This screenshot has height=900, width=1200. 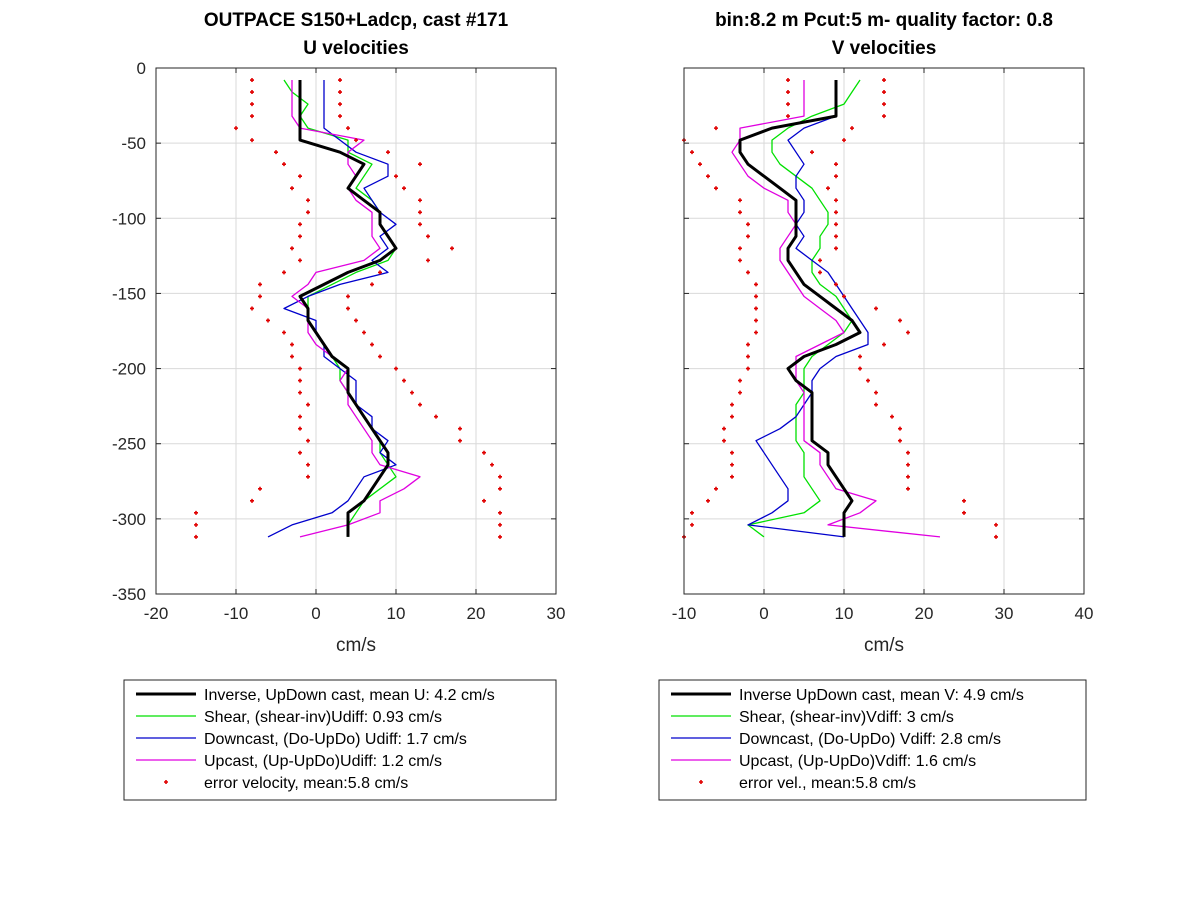 I want to click on u-legend-entry: Downcast, (Do-UpDo) Udiff: 1.7 cm/s, so click(x=335, y=739).